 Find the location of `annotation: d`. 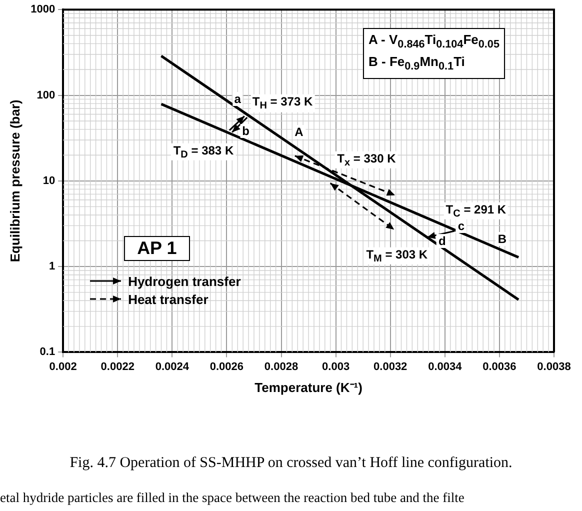

annotation: d is located at coordinates (442, 241).